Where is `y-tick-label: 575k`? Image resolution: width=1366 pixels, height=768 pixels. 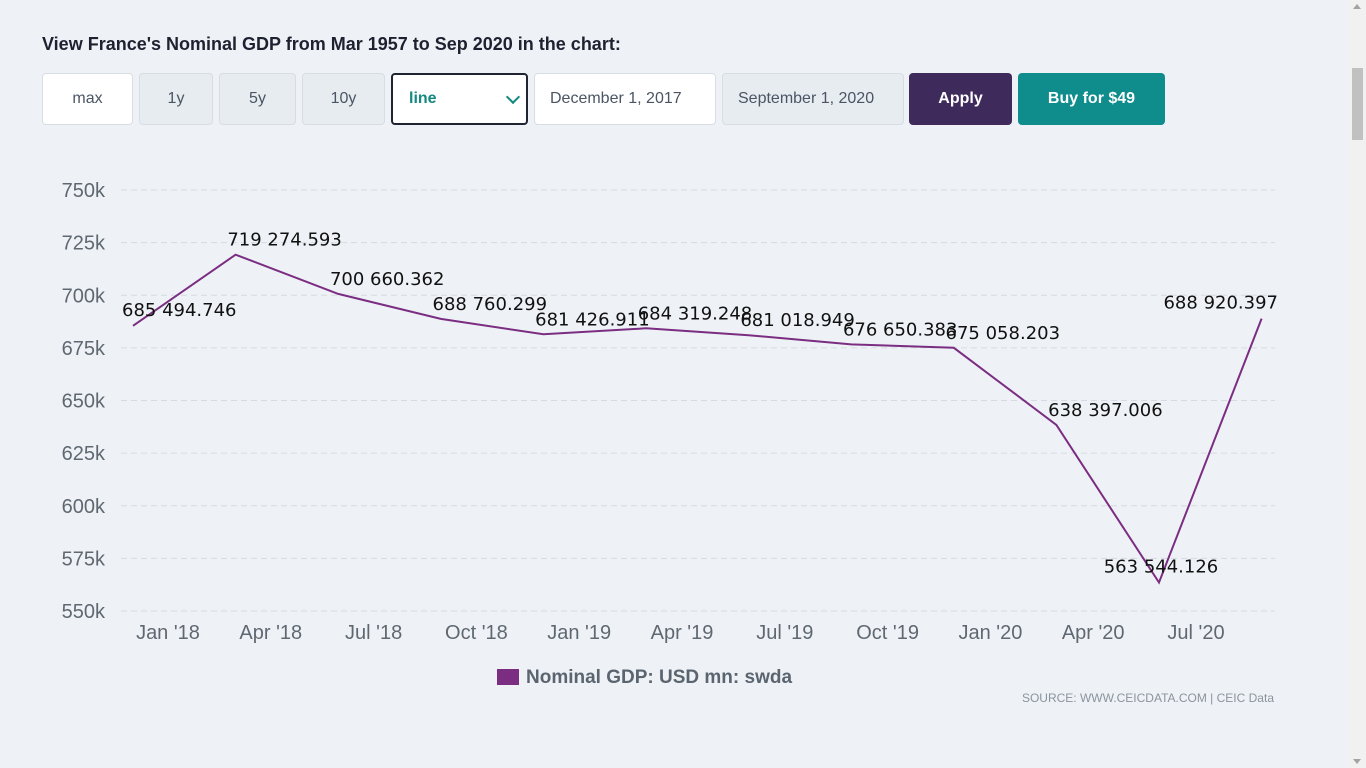
y-tick-label: 575k is located at coordinates (84, 559).